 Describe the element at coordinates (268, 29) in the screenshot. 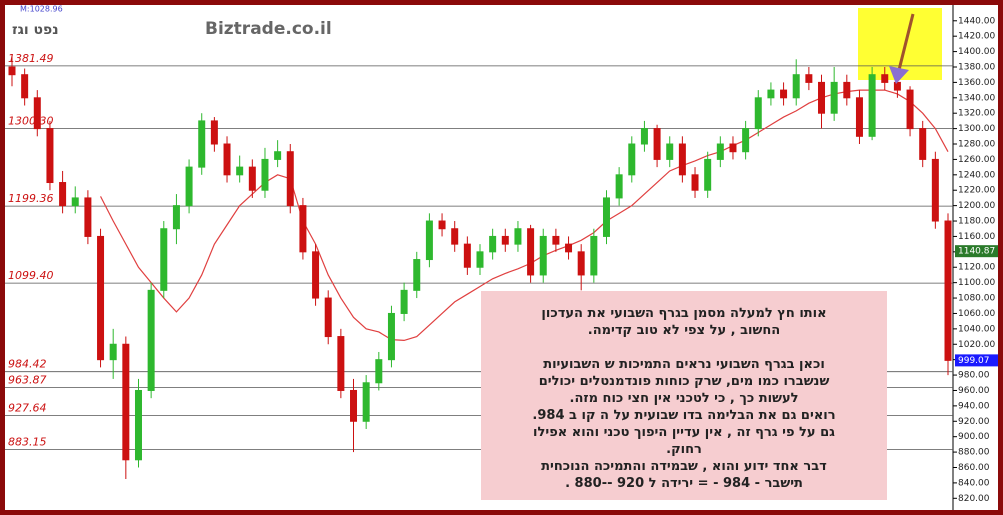

I see `site: Biztrade.co.il` at that location.